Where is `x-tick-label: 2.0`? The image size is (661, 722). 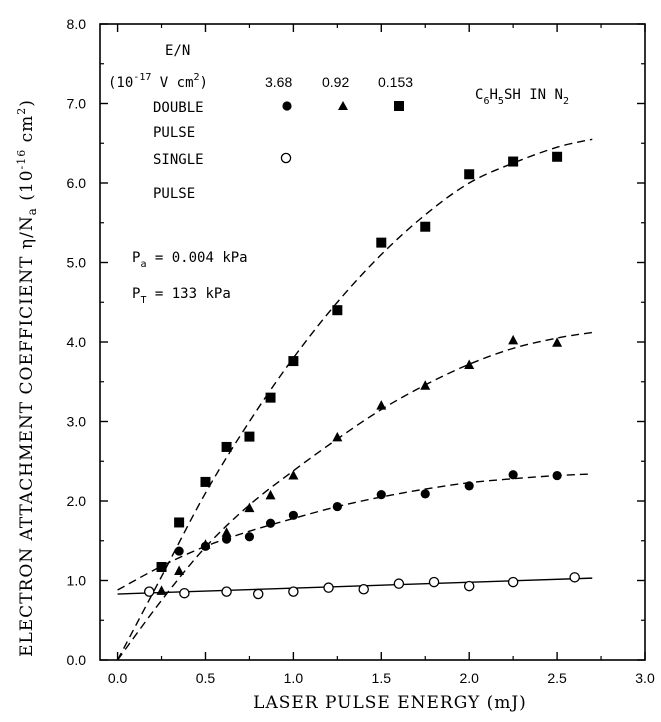 x-tick-label: 2.0 is located at coordinates (469, 678).